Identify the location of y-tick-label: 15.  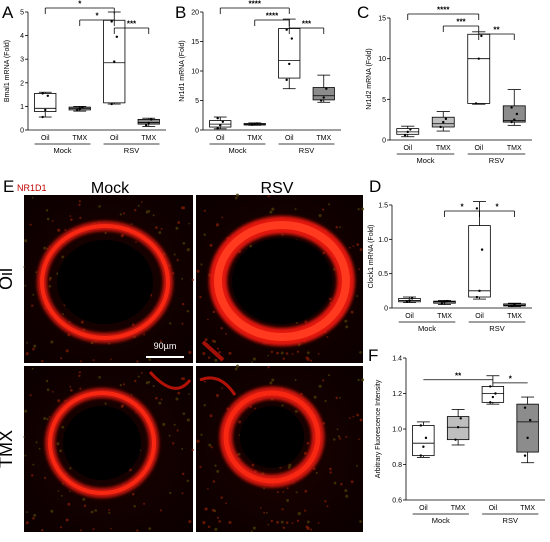
(195, 42).